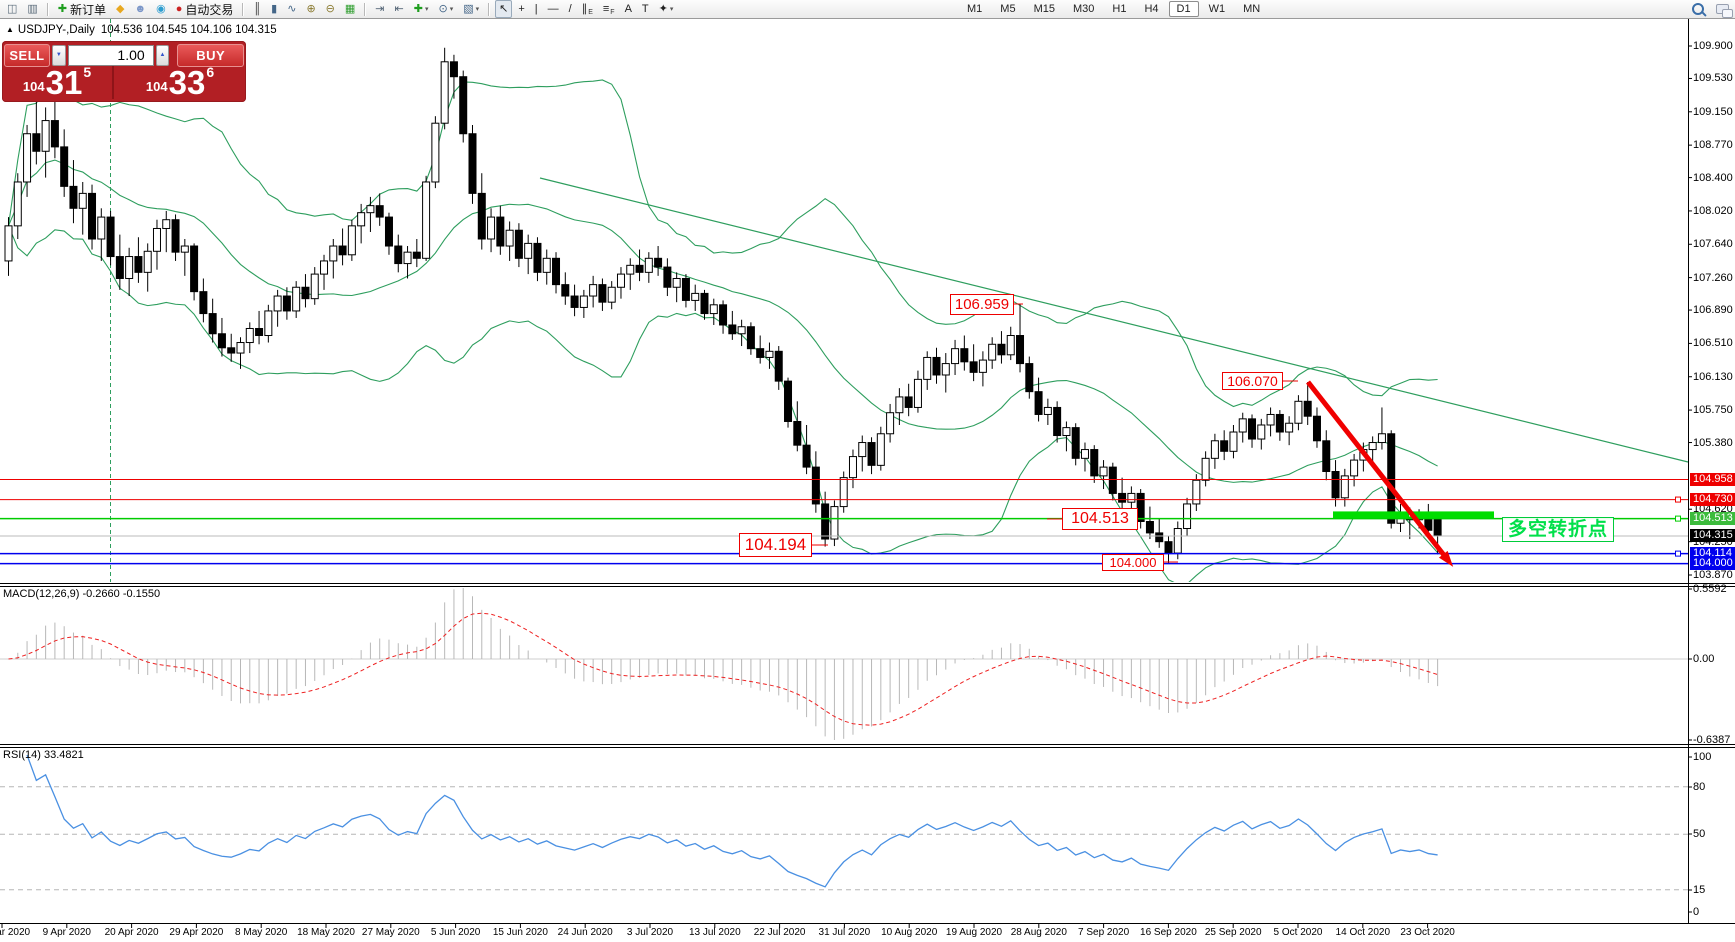 The image size is (1735, 942). What do you see at coordinates (521, 9) in the screenshot?
I see `crosshair-icon: +` at bounding box center [521, 9].